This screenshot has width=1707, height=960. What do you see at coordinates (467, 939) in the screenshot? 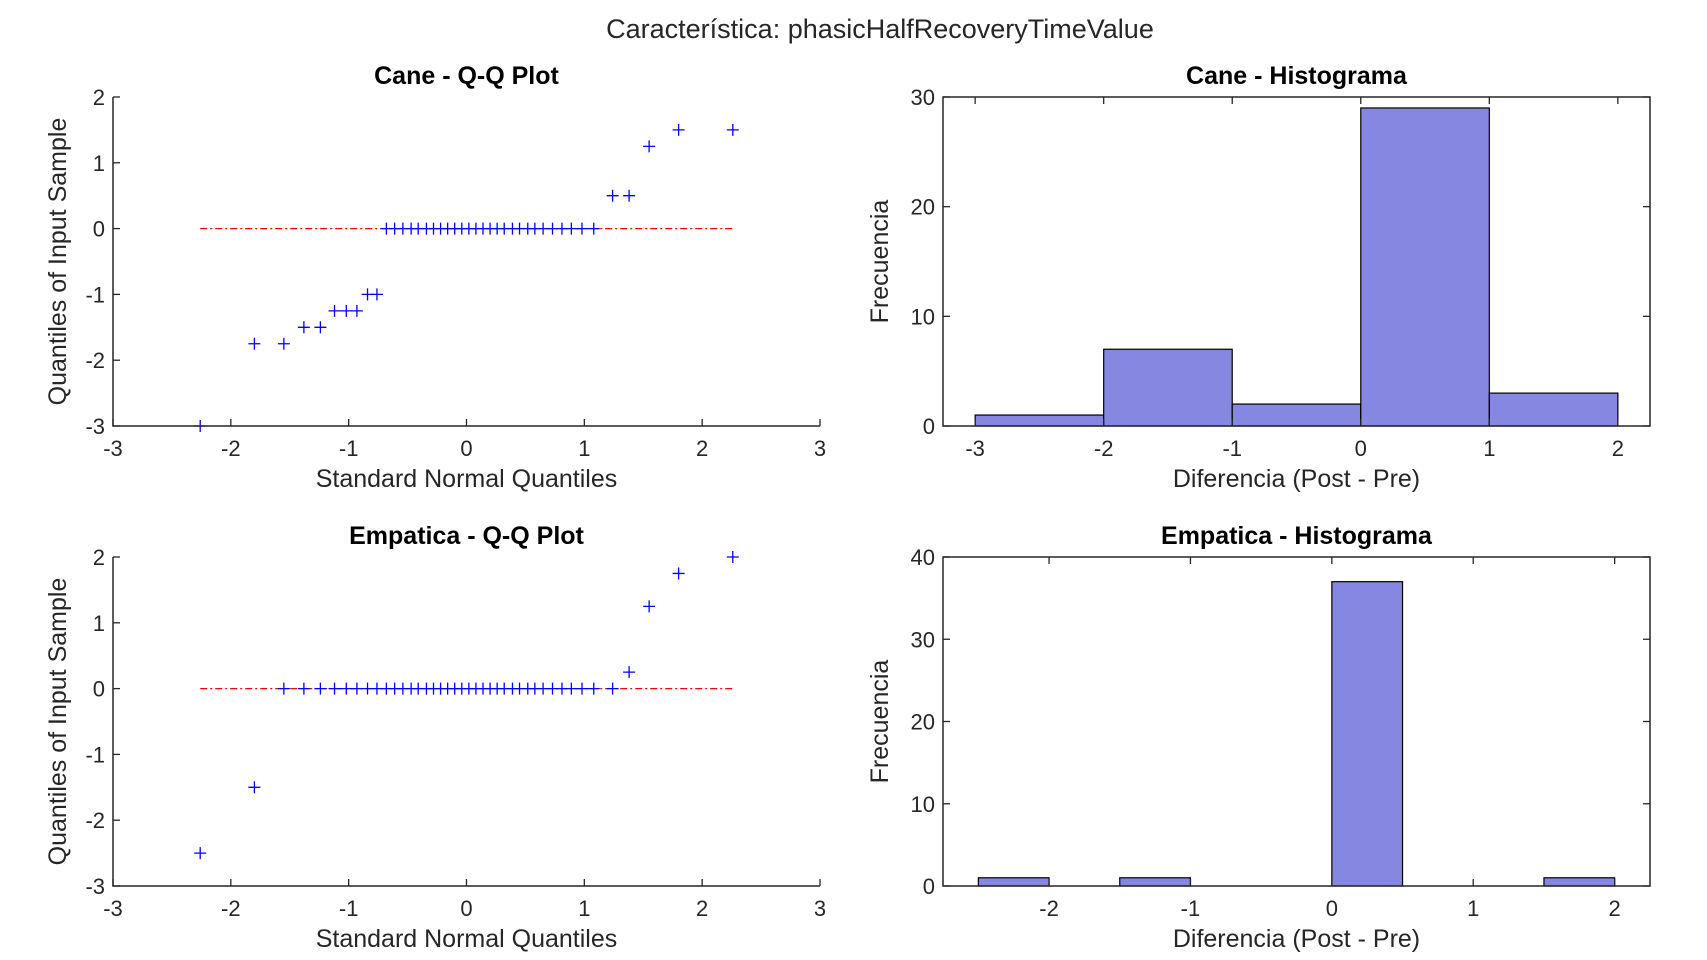
I see `empatica-qq-xlabel: Standard Normal Quantiles` at bounding box center [467, 939].